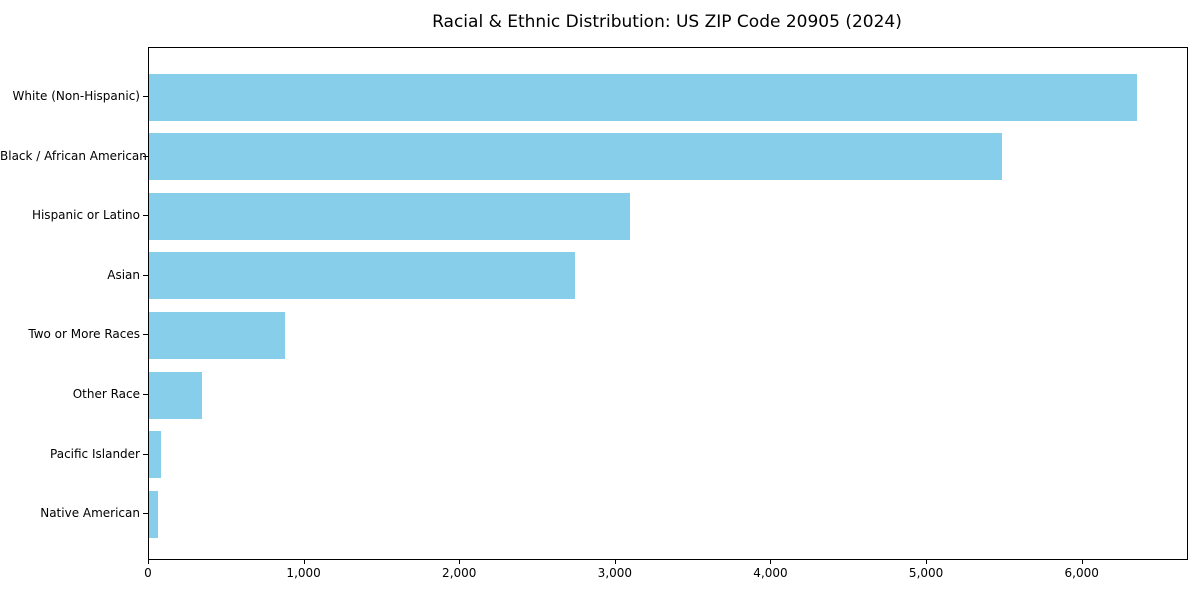 This screenshot has width=1200, height=600. Describe the element at coordinates (95, 453) in the screenshot. I see `y-tick-label-pacific-islander: Pacific Islander` at that location.